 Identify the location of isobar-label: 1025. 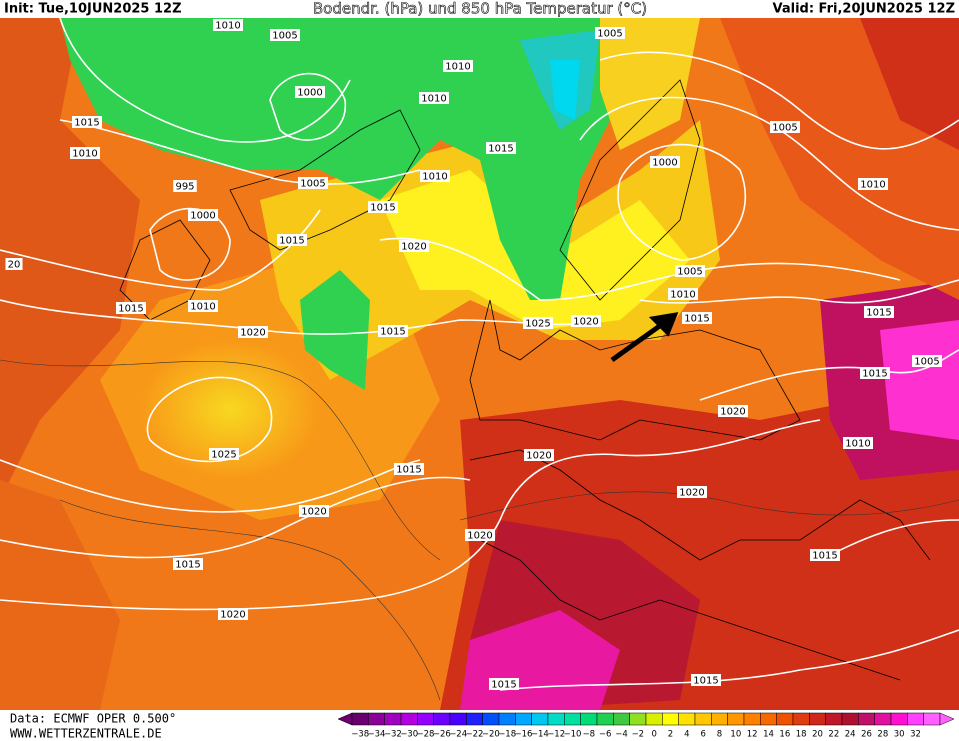
(223, 455).